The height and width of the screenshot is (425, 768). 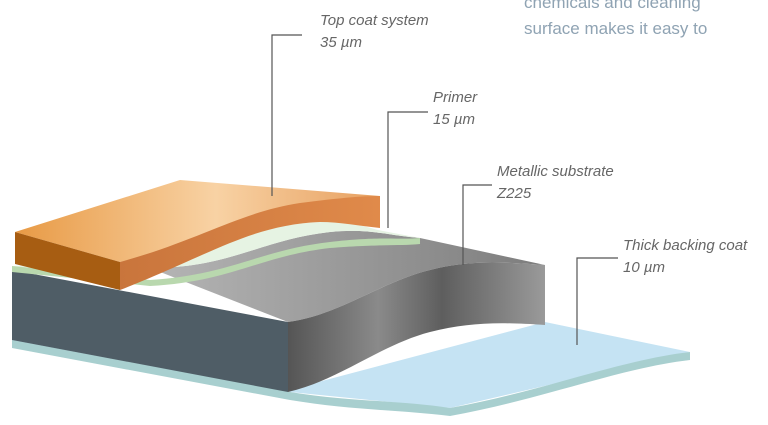 What do you see at coordinates (644, 267) in the screenshot?
I see `layer-thickness: 10 µm` at bounding box center [644, 267].